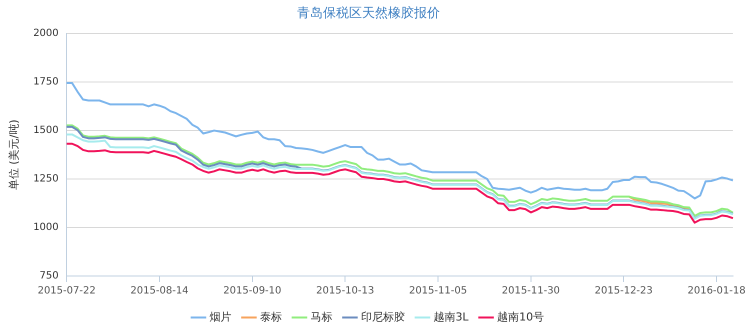 The width and height of the screenshot is (749, 333). I want to click on chart-title: 青岛保税区天然橡胶报价, so click(368, 14).